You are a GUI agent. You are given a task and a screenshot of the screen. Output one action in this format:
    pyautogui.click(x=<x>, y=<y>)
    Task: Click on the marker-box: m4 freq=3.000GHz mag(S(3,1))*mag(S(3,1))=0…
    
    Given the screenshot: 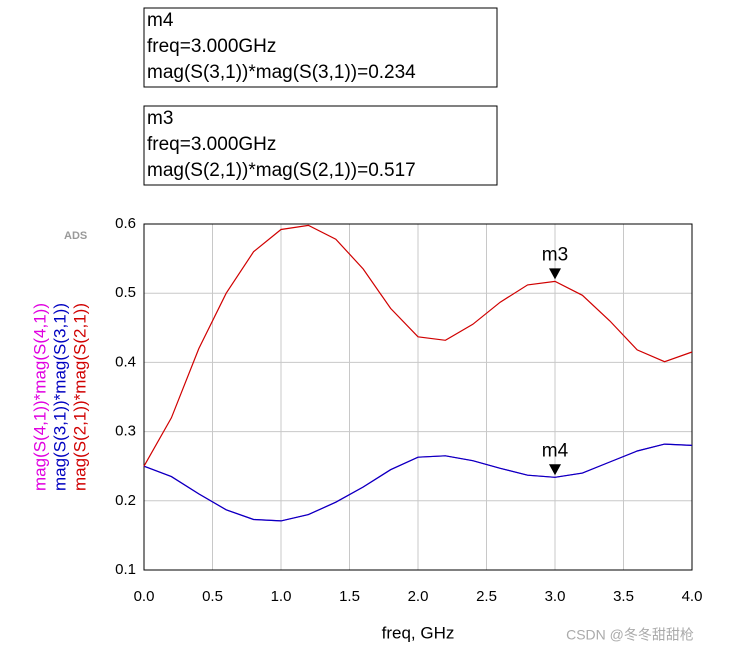 What is the action you would take?
    pyautogui.click(x=320, y=47)
    